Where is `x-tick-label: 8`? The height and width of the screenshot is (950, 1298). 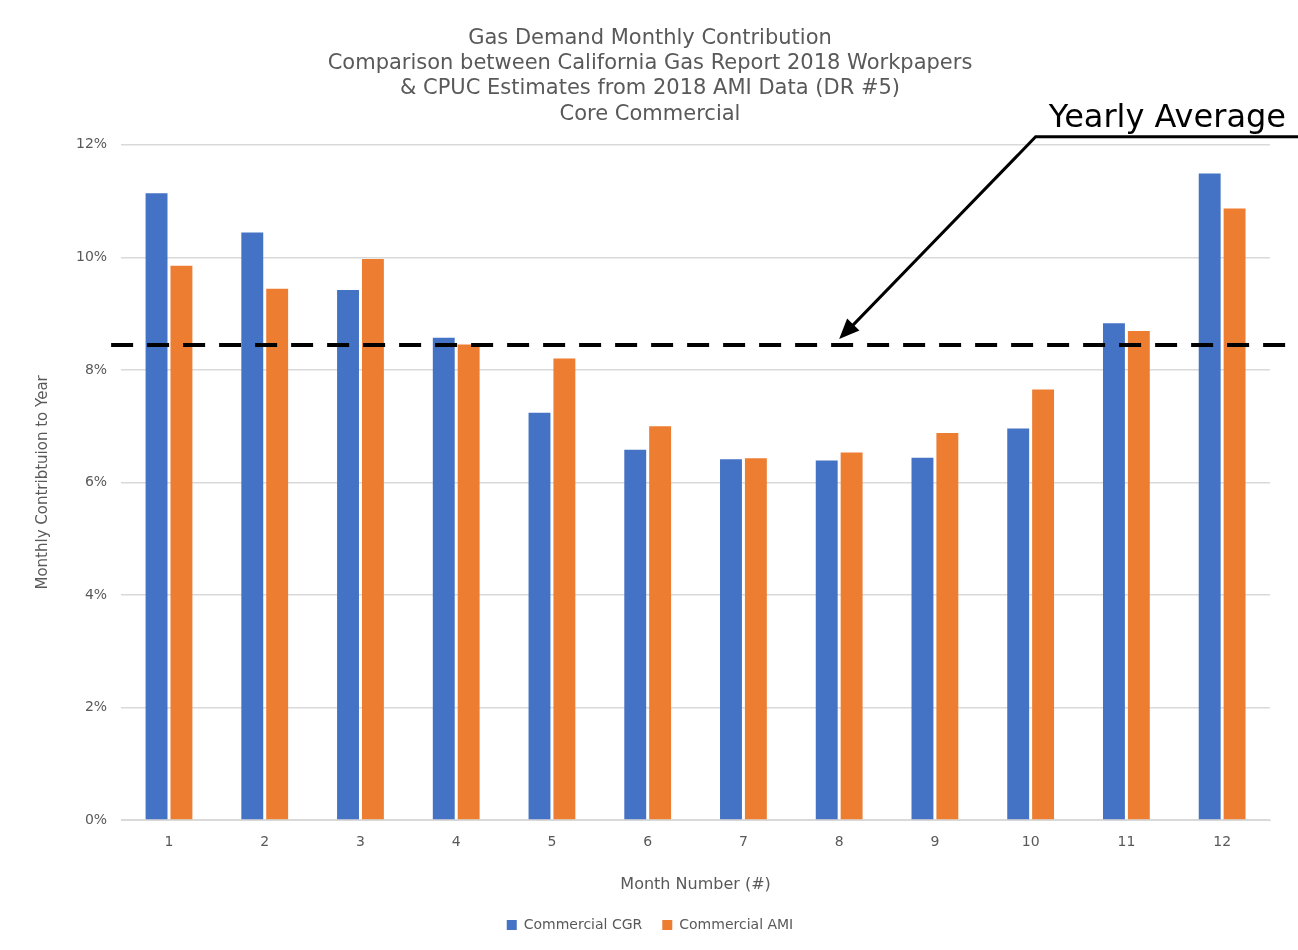
x-tick-label: 8 is located at coordinates (839, 841).